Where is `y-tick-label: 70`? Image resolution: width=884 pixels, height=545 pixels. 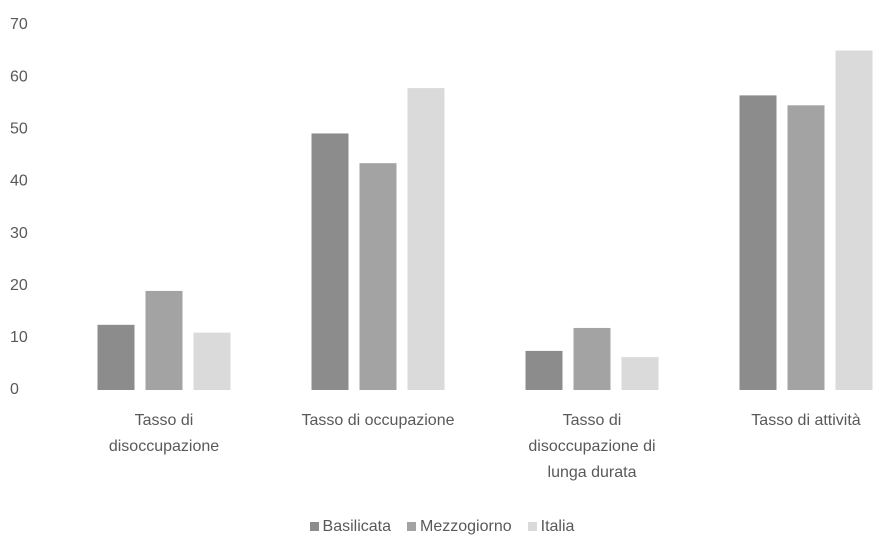 y-tick-label: 70 is located at coordinates (19, 24).